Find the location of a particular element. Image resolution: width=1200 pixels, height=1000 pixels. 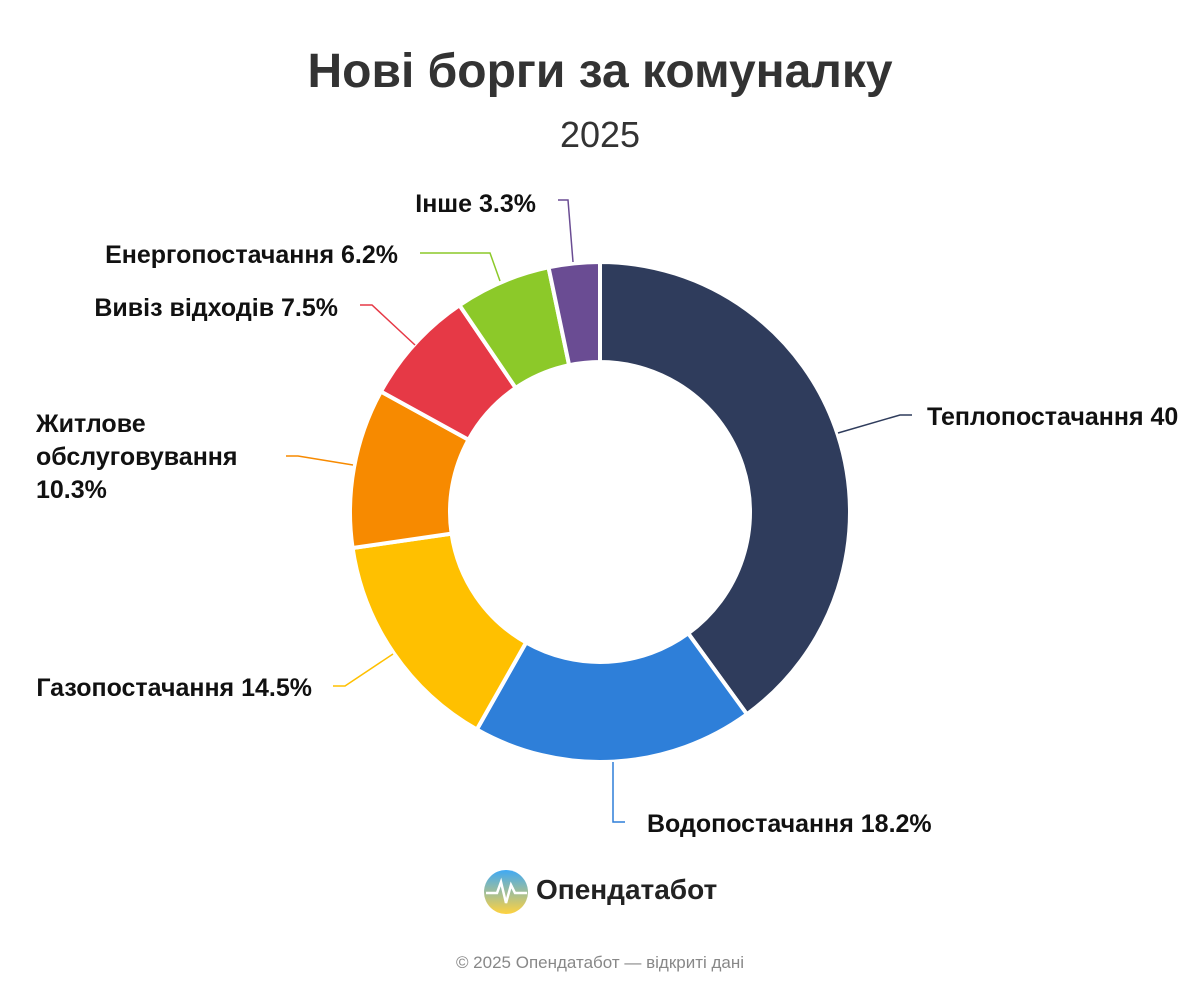

slice-label: Газопостачання 14.5% is located at coordinates (174, 688).